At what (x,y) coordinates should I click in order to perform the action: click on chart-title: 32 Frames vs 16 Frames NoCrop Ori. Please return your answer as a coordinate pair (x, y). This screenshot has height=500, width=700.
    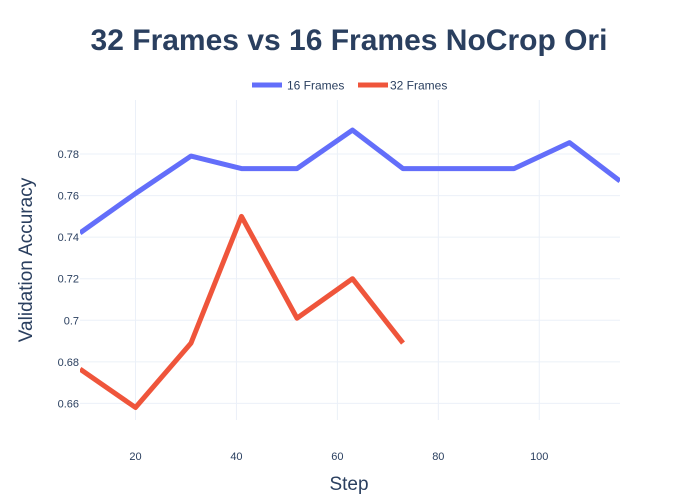
    Looking at the image, I should click on (349, 40).